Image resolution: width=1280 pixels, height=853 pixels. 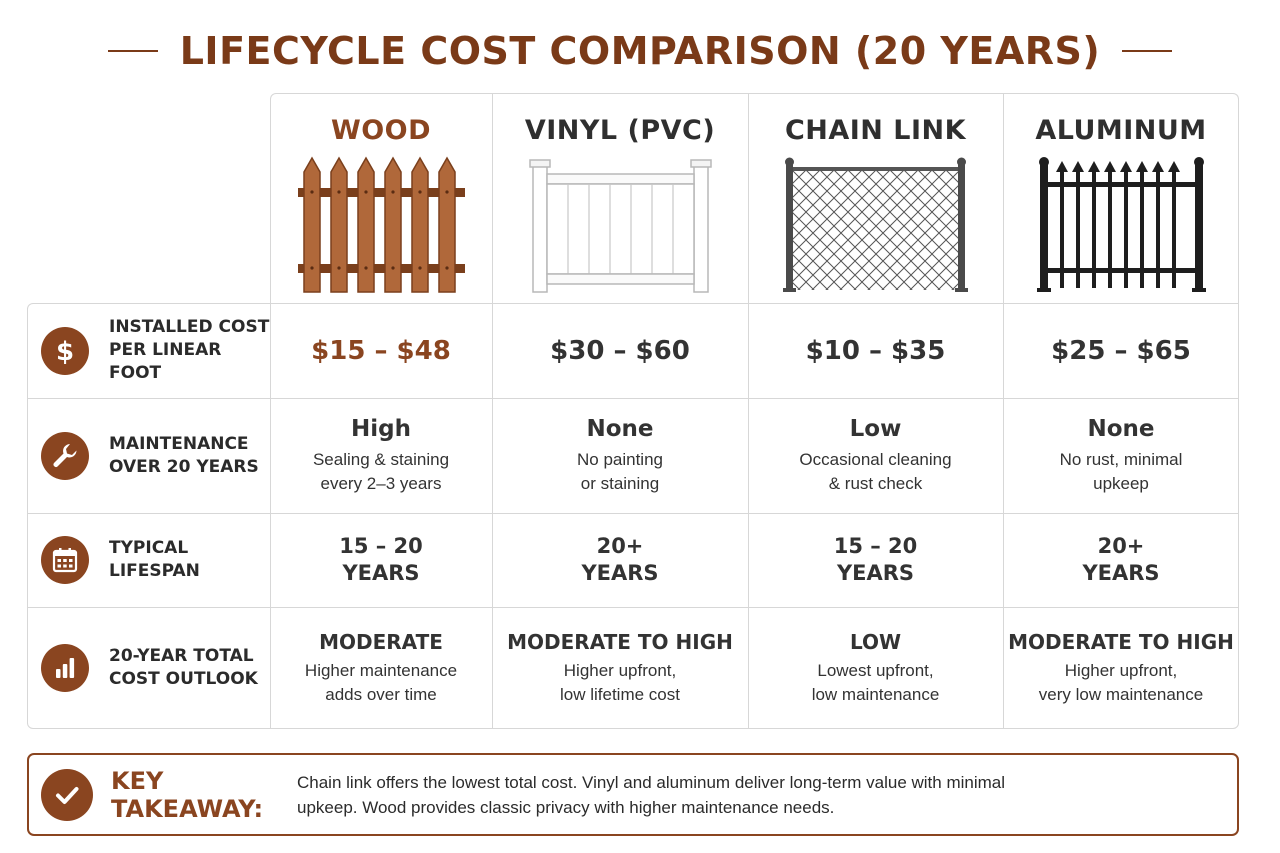 What do you see at coordinates (620, 226) in the screenshot?
I see `vinyl-fence-icon` at bounding box center [620, 226].